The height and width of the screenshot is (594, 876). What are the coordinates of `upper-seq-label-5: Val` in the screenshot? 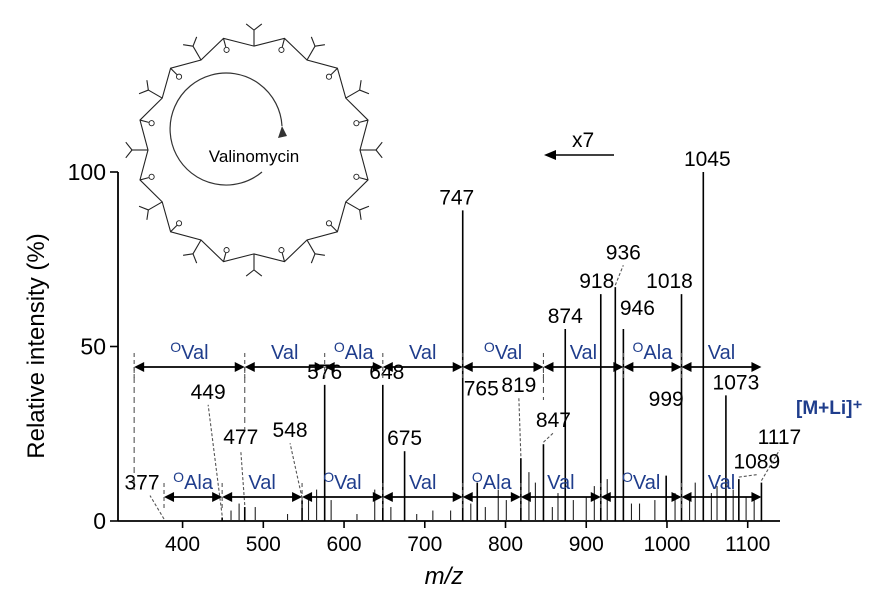 It's located at (583, 353).